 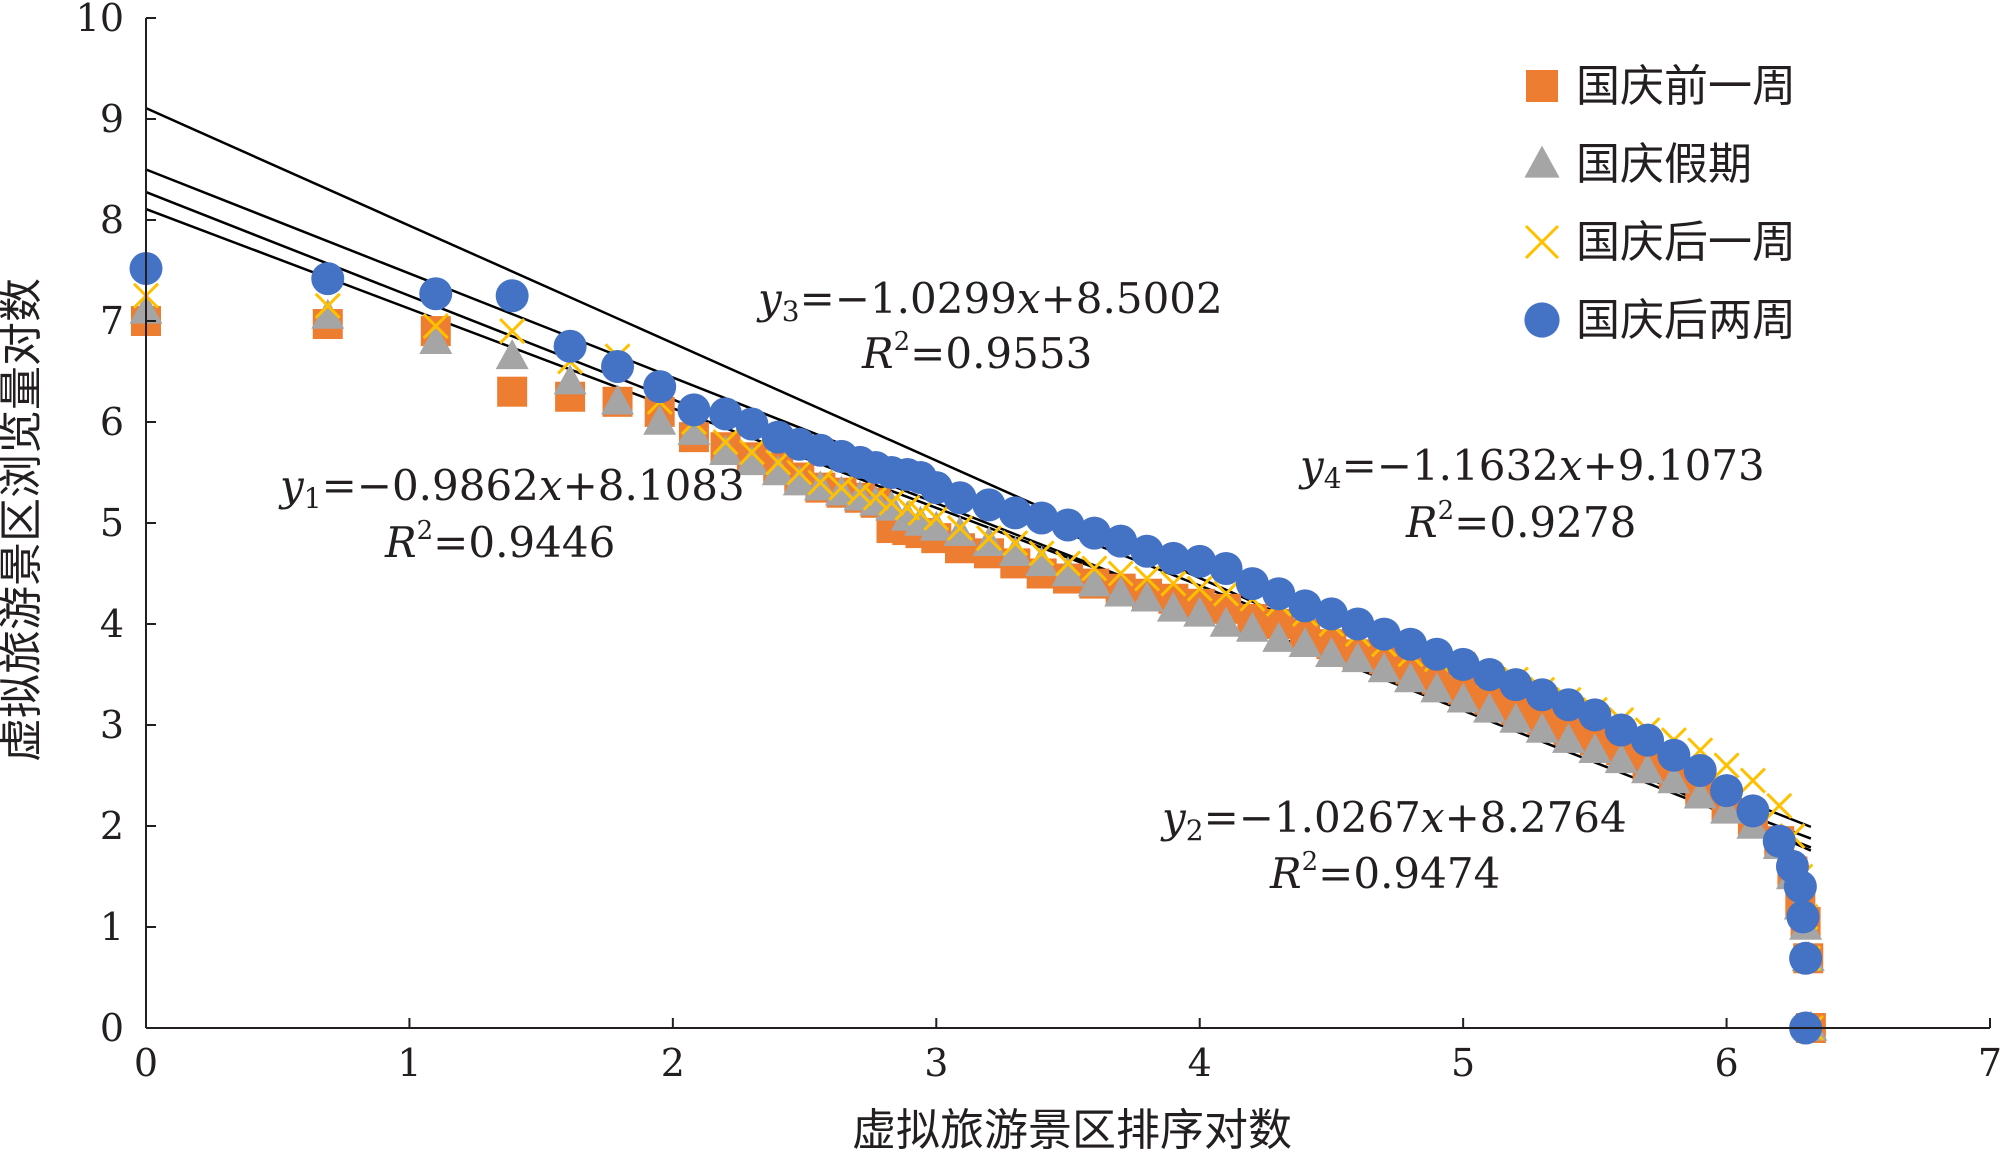 What do you see at coordinates (989, 301) in the screenshot?
I see `equation-y3: y3=−1.0299x+8.5002` at bounding box center [989, 301].